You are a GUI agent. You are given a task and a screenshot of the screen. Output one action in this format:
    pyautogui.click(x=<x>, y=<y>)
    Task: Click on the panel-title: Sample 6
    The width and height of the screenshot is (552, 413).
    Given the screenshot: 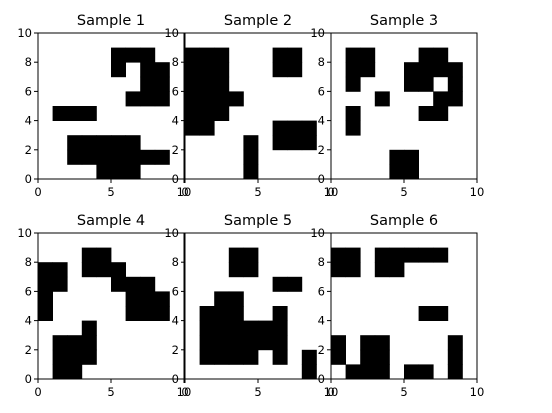 What is the action you would take?
    pyautogui.click(x=404, y=221)
    